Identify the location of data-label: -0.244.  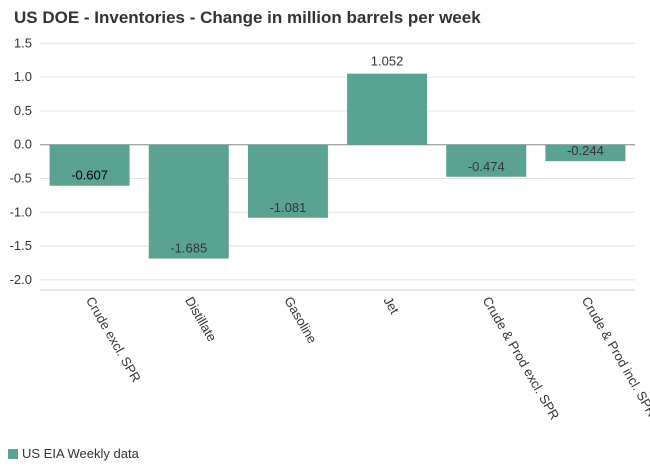
(585, 150).